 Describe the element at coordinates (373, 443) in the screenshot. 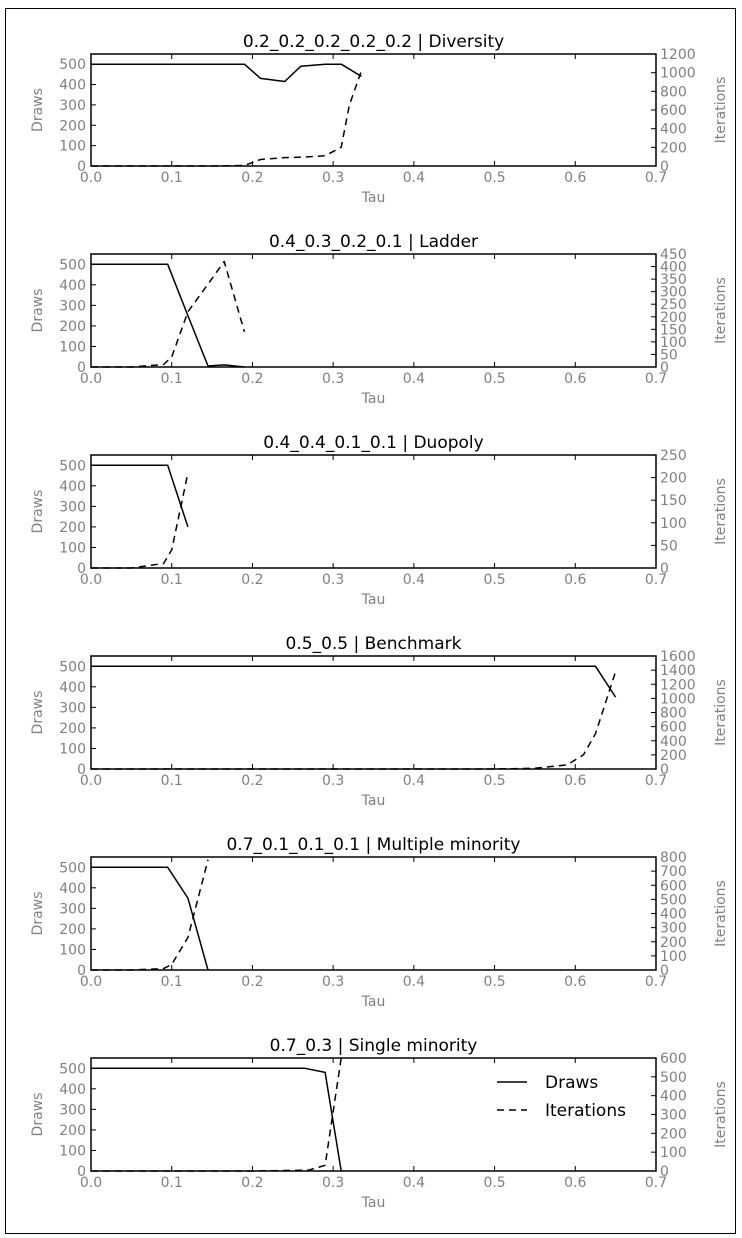

I see `chart-title: 0.4_0.4_0.1_0.1 | Duopoly` at that location.